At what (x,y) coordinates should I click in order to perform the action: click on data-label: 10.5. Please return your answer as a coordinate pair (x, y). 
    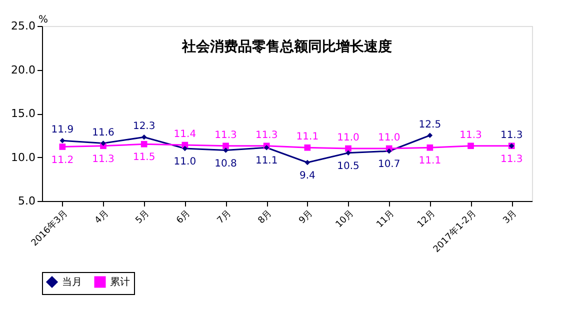
    Looking at the image, I should click on (348, 166).